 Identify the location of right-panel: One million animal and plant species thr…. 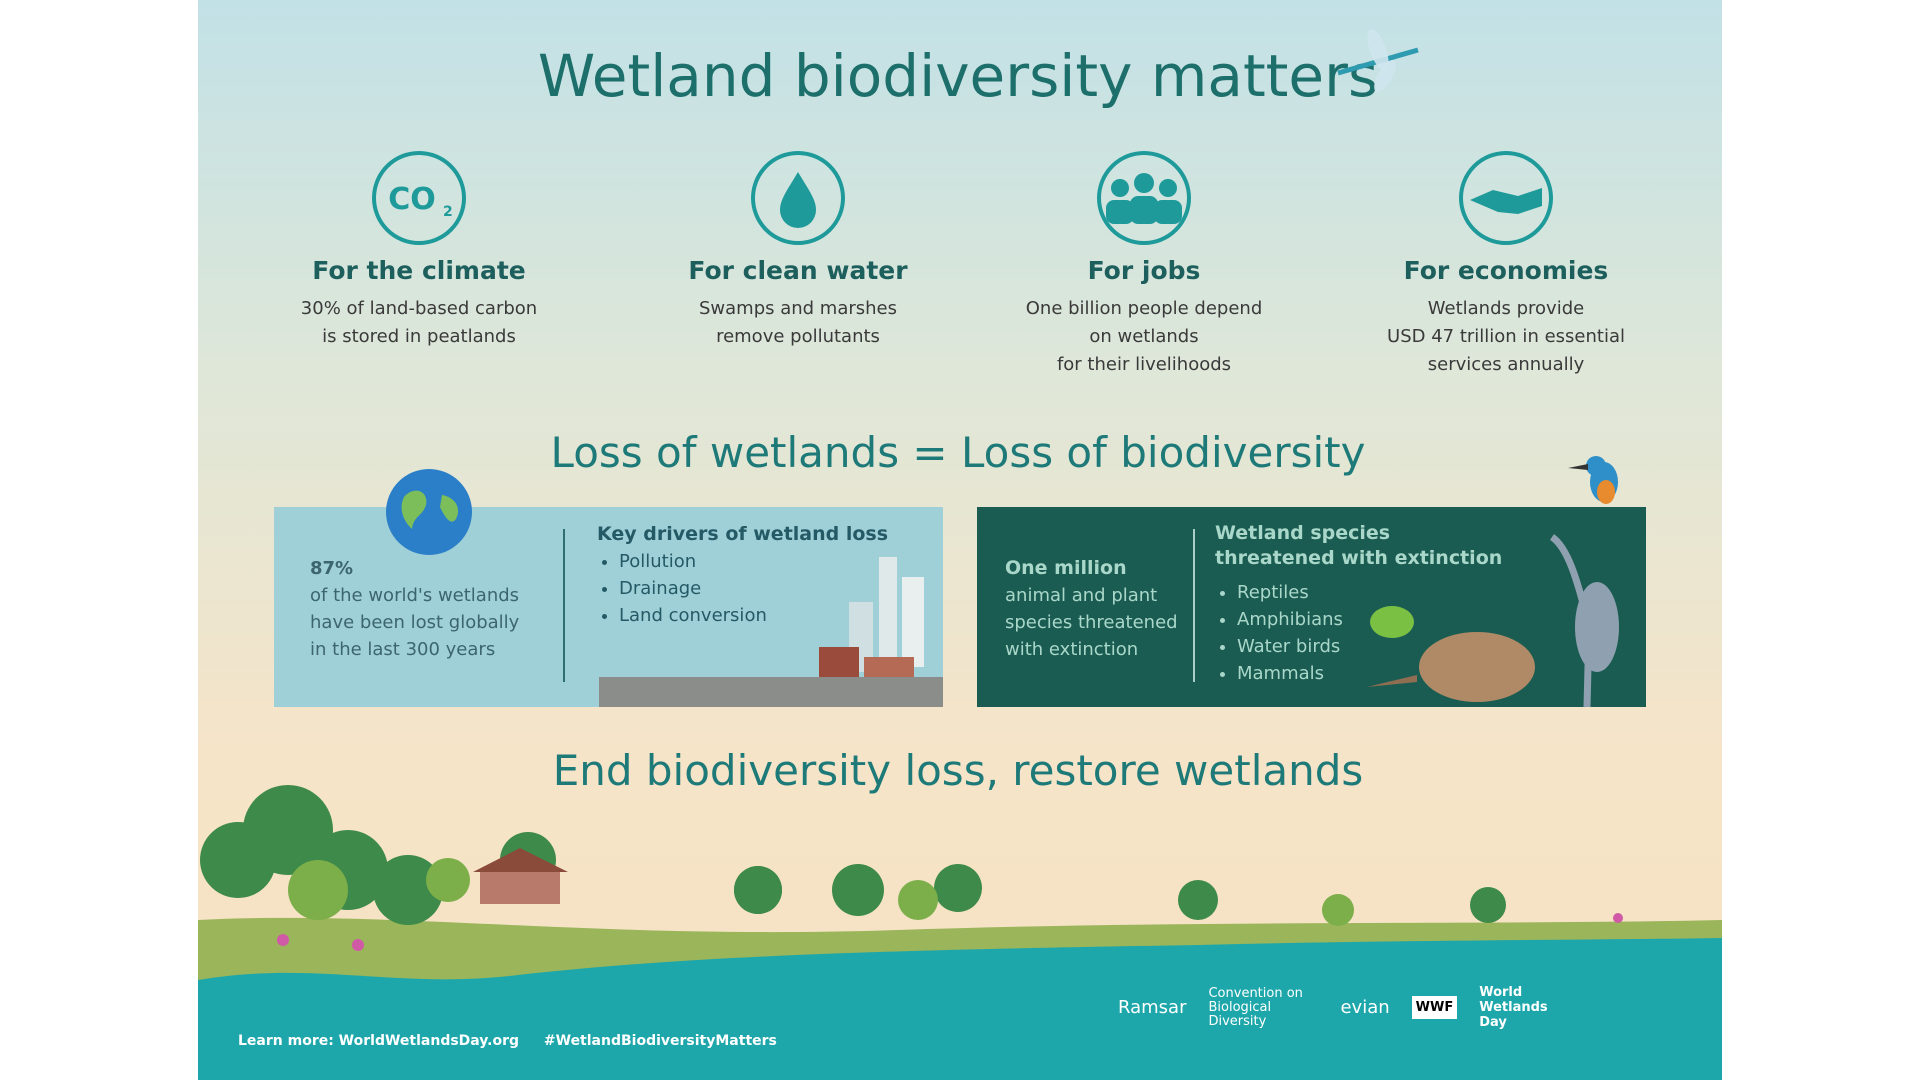
(1311, 607).